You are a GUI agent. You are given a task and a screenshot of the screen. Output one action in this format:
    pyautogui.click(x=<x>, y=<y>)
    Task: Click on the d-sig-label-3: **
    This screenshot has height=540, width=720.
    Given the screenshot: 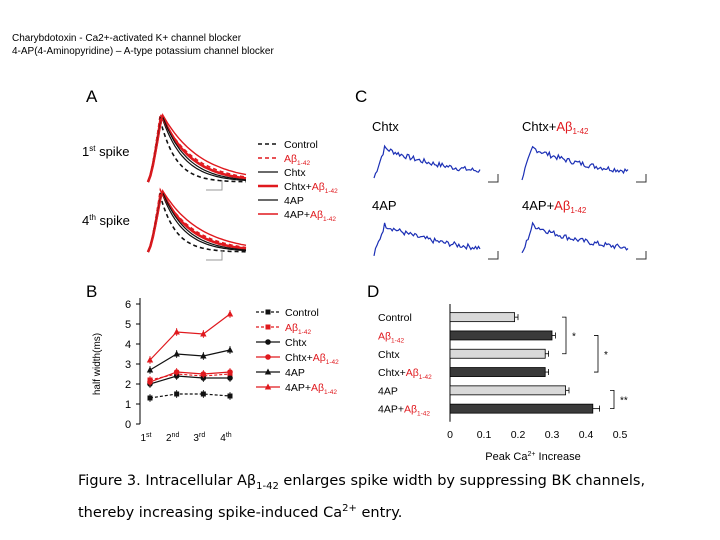 What is the action you would take?
    pyautogui.click(x=624, y=401)
    